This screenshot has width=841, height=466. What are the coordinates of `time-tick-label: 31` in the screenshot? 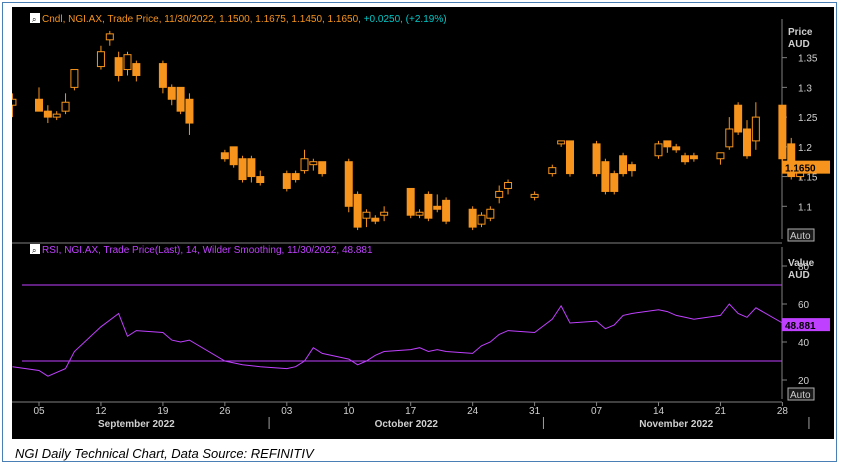 It's located at (535, 411).